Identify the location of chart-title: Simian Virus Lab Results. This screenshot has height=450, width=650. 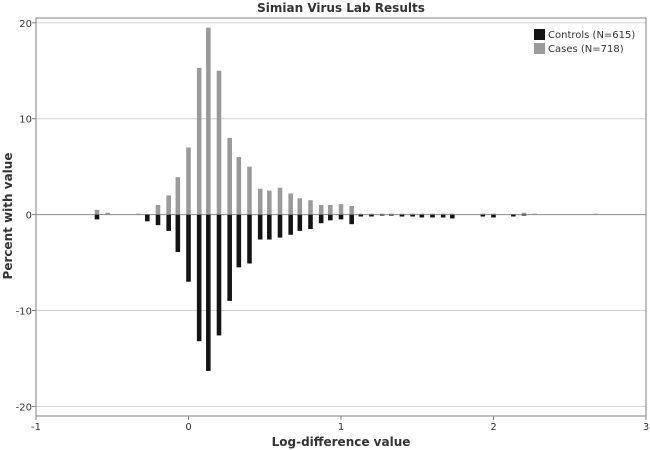
(341, 8).